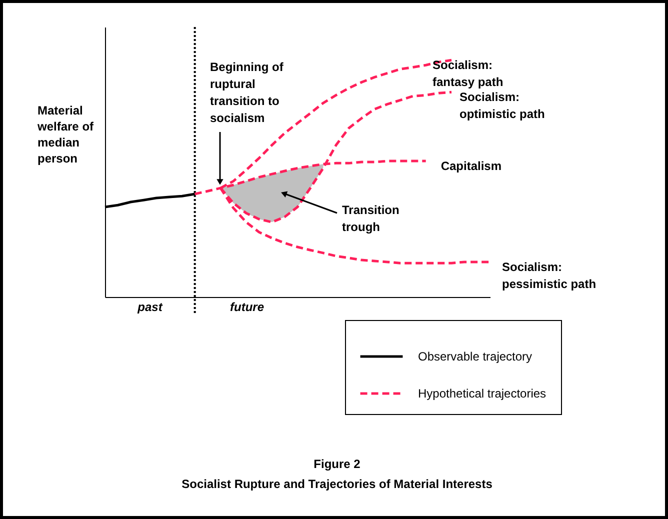  Describe the element at coordinates (482, 393) in the screenshot. I see `text: Hypothetical trajectories` at that location.